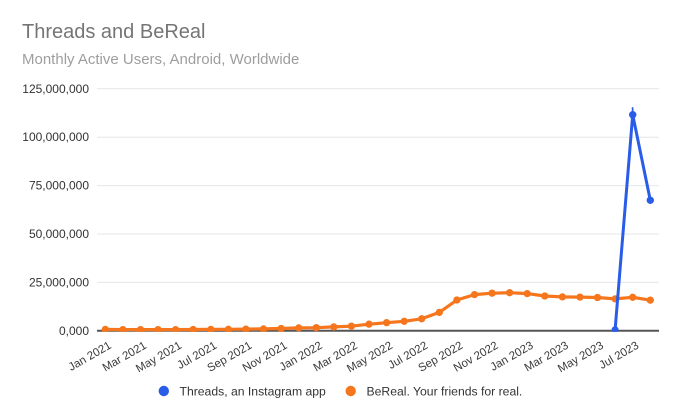 This screenshot has height=420, width=680. What do you see at coordinates (55, 89) in the screenshot?
I see `svg-text: 125,000,000` at bounding box center [55, 89].